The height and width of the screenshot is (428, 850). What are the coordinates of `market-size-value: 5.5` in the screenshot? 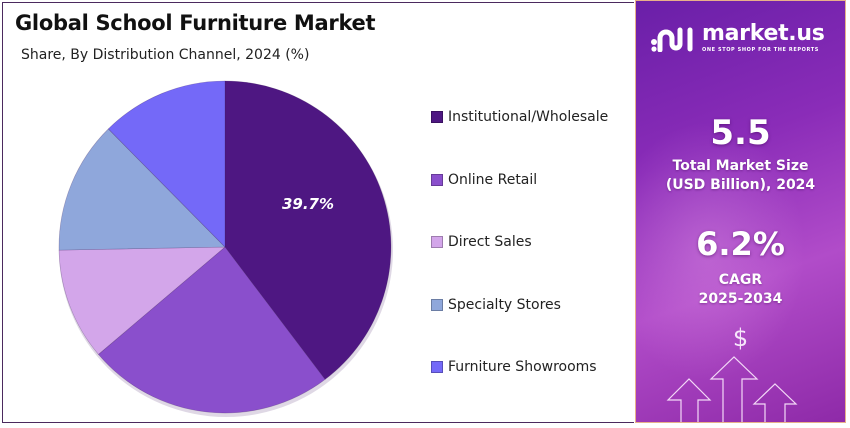 It's located at (740, 133).